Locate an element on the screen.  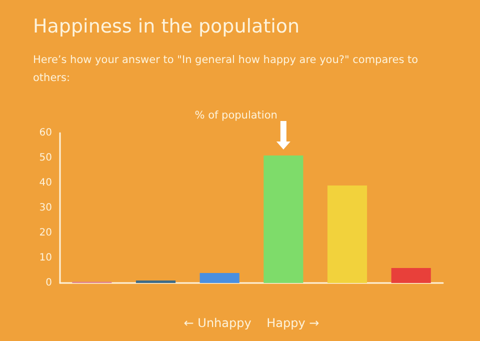
y-tick-label: 30 is located at coordinates (45, 208).